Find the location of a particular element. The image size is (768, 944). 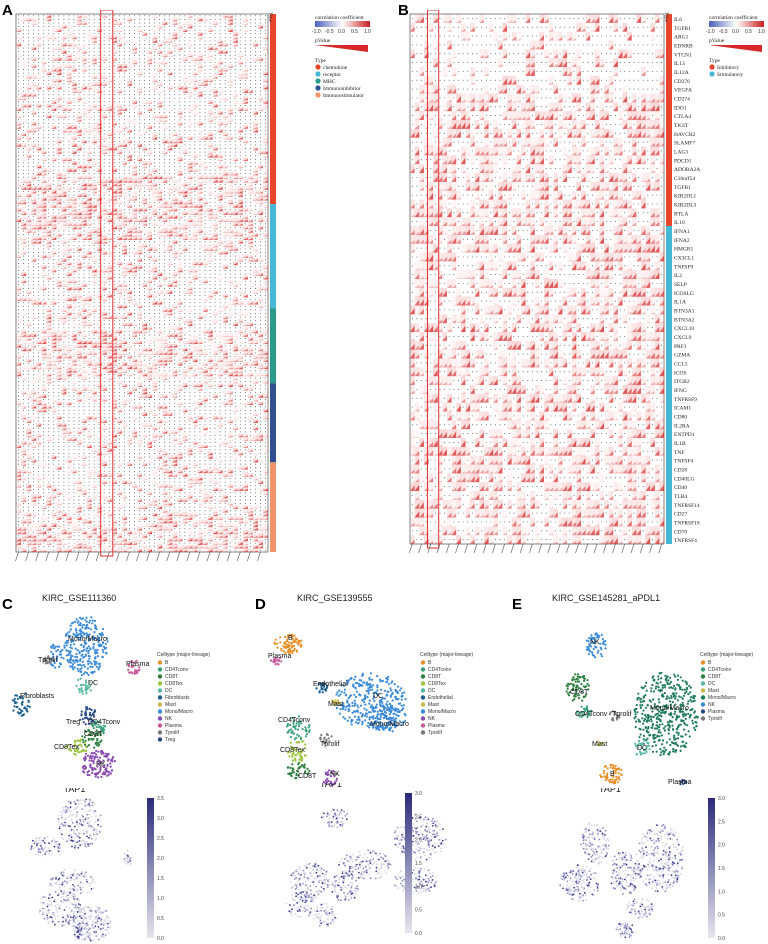

panel-a-colorbar is located at coordinates (342, 24).